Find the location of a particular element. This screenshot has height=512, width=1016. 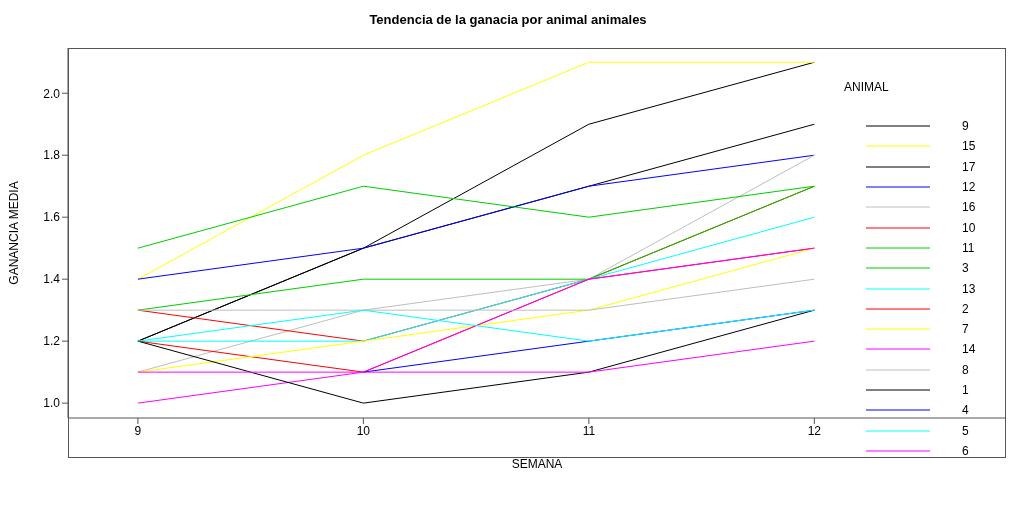

x-tick-label: 10 is located at coordinates (363, 430).